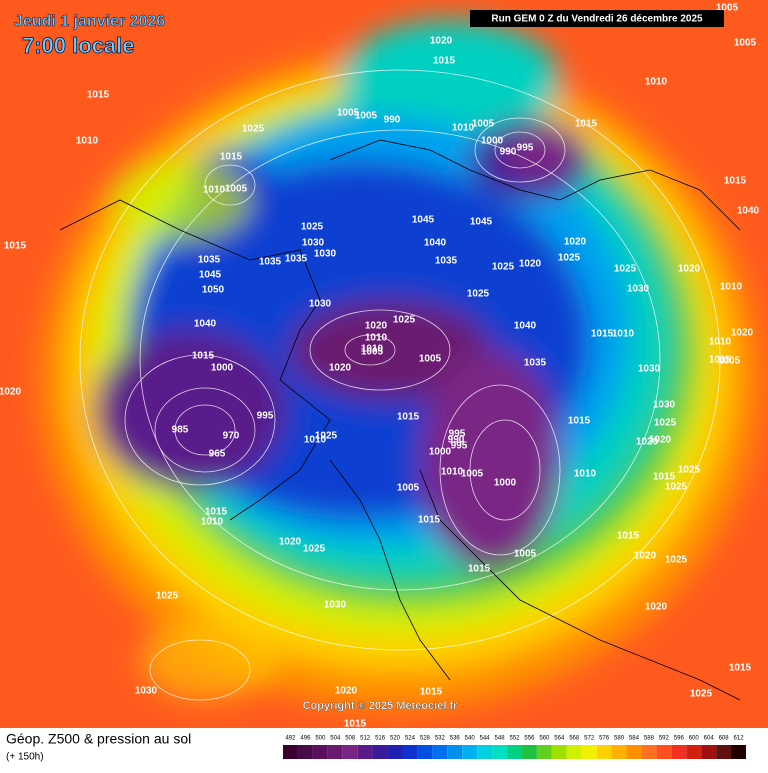 Image resolution: width=768 pixels, height=773 pixels. I want to click on colorbar-label: 588, so click(649, 739).